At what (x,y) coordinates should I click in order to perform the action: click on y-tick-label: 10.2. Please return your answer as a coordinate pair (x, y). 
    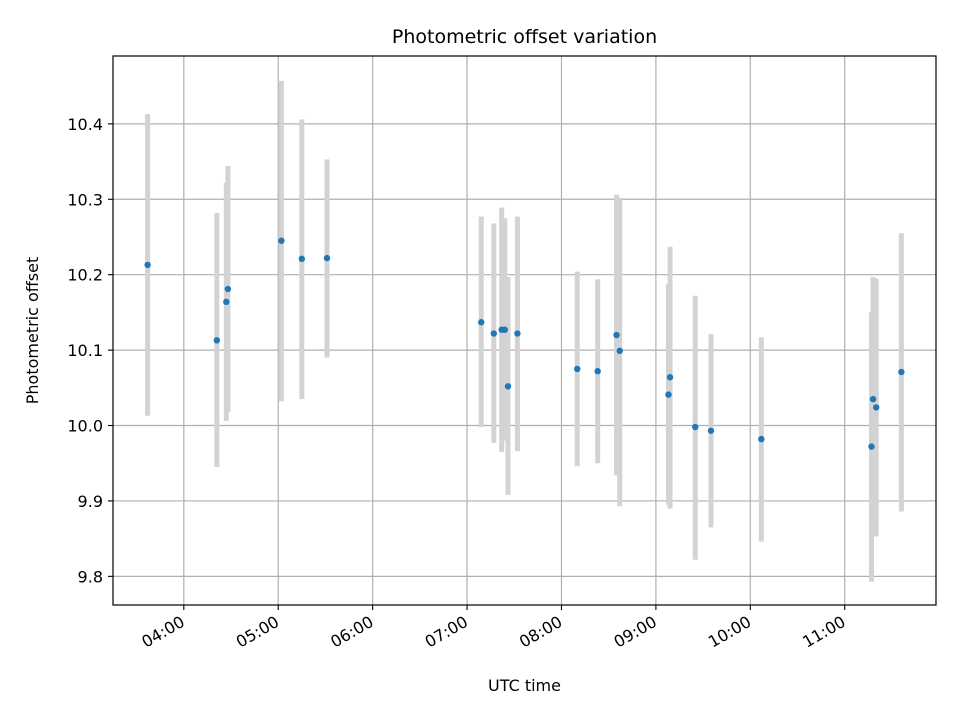
    Looking at the image, I should click on (85, 275).